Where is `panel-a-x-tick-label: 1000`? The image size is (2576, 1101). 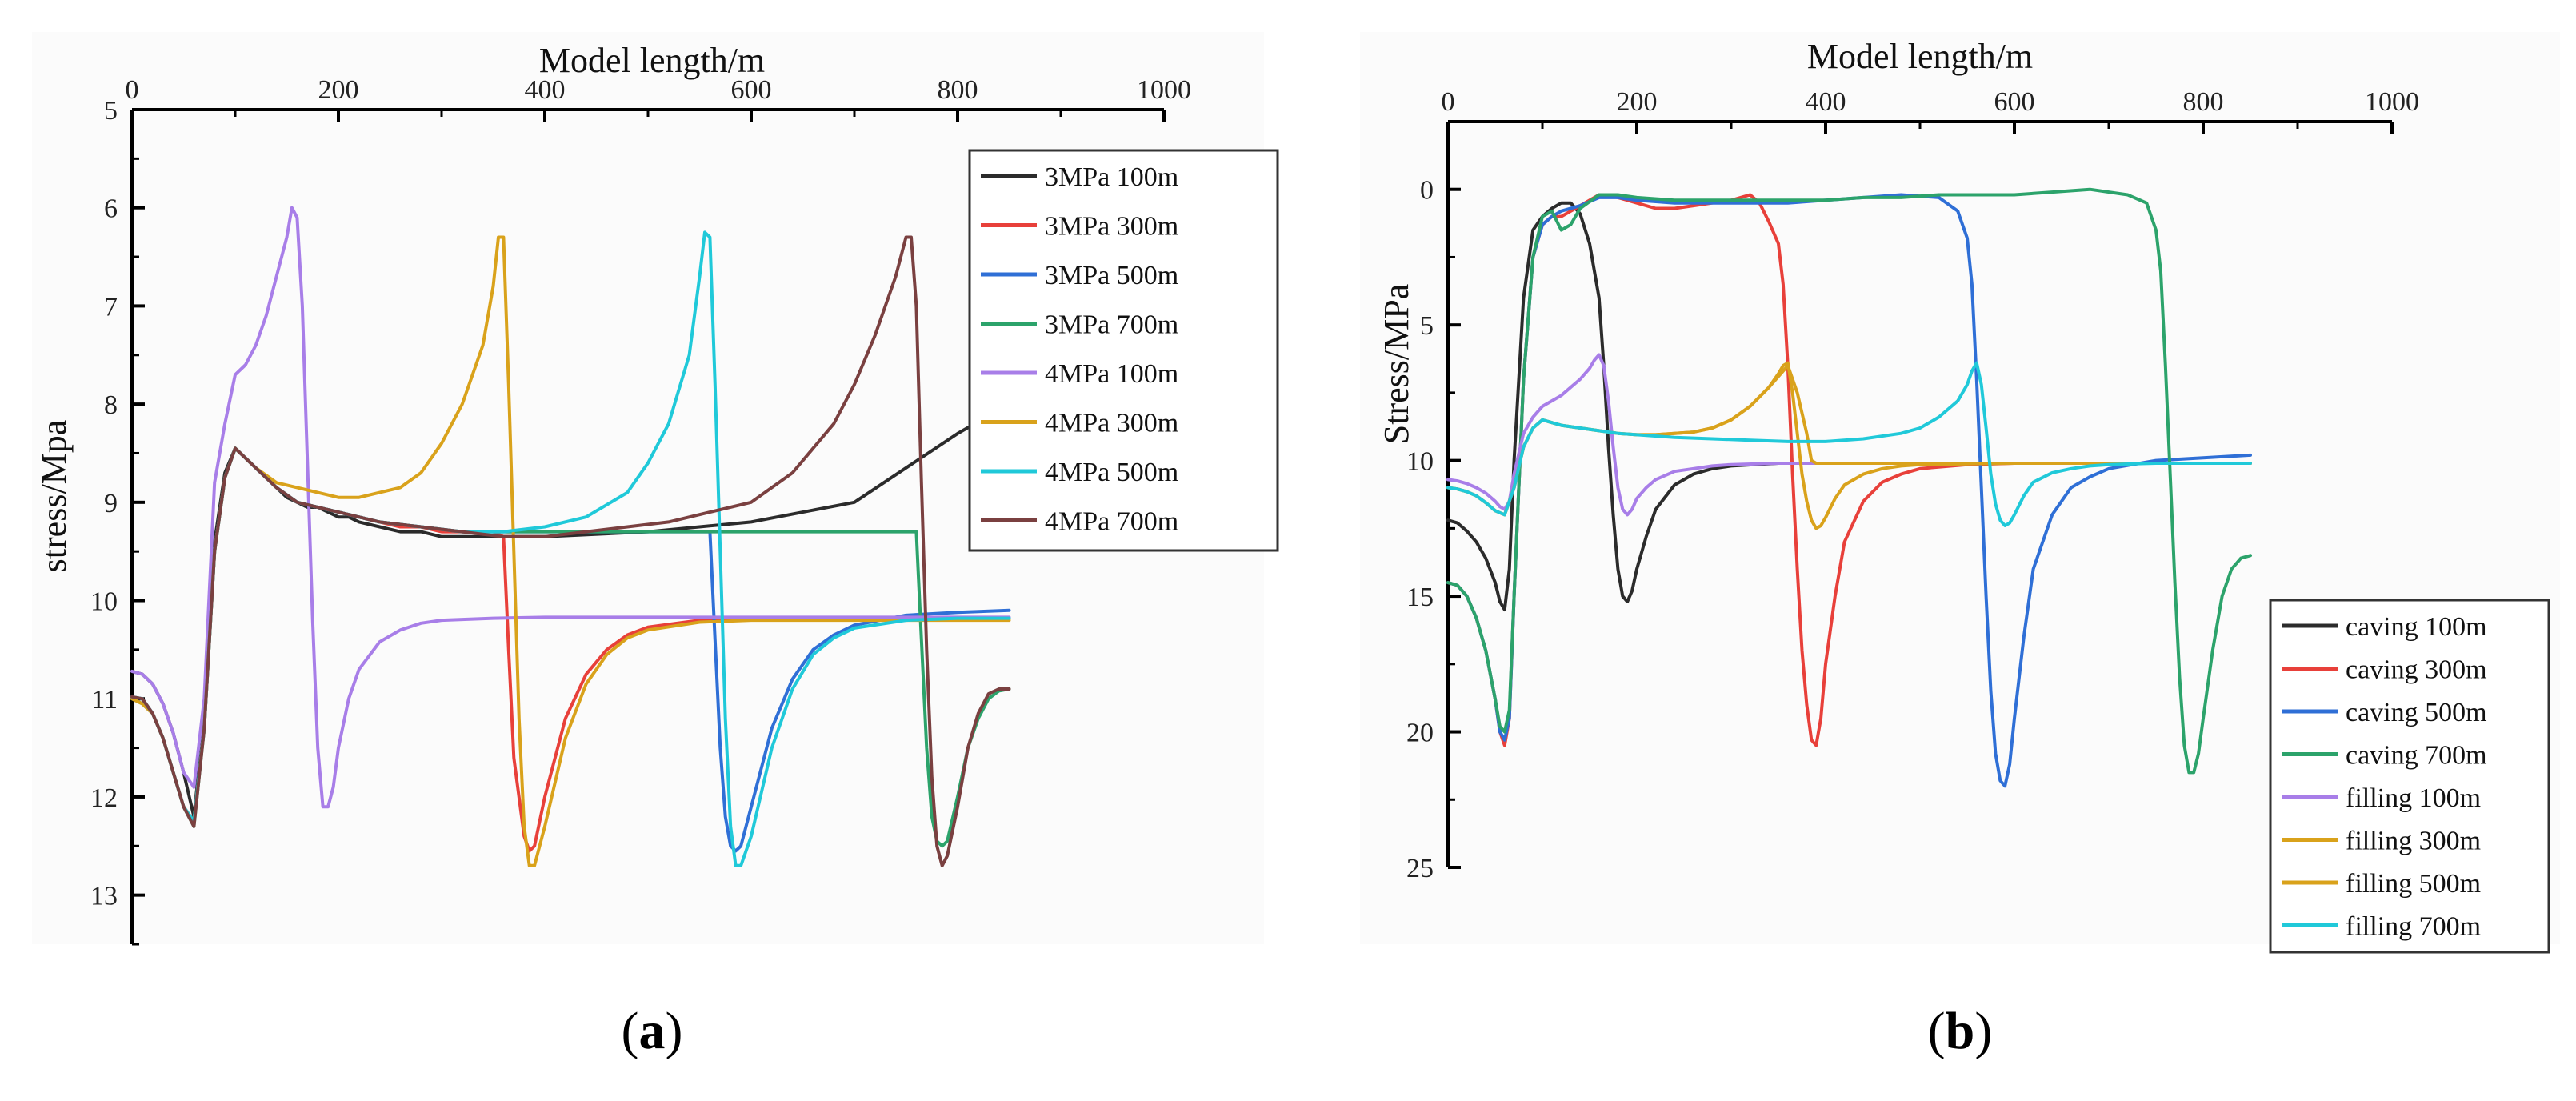 panel-a-x-tick-label: 1000 is located at coordinates (1164, 90).